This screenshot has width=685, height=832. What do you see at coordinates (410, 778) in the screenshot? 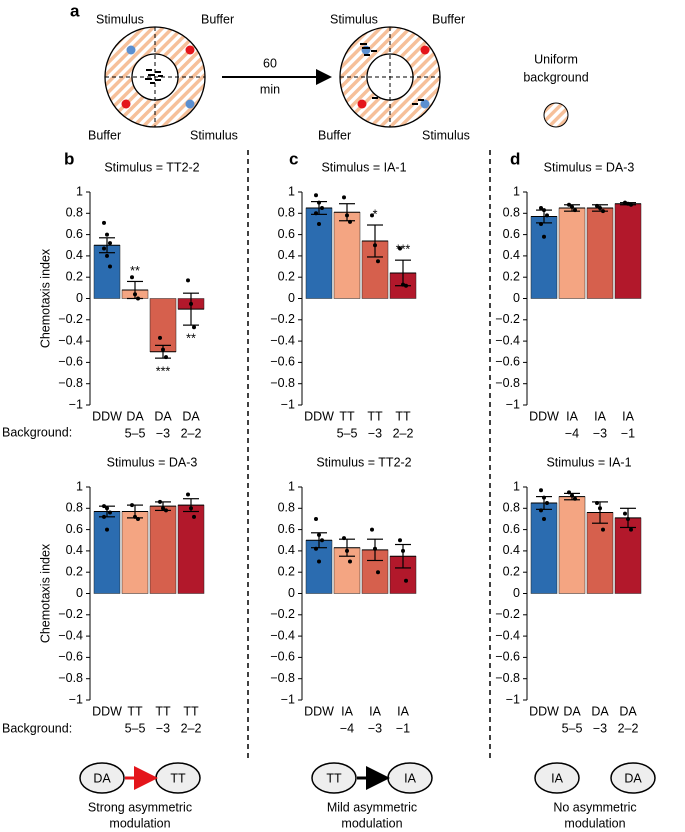
I see `node-label: IA` at bounding box center [410, 778].